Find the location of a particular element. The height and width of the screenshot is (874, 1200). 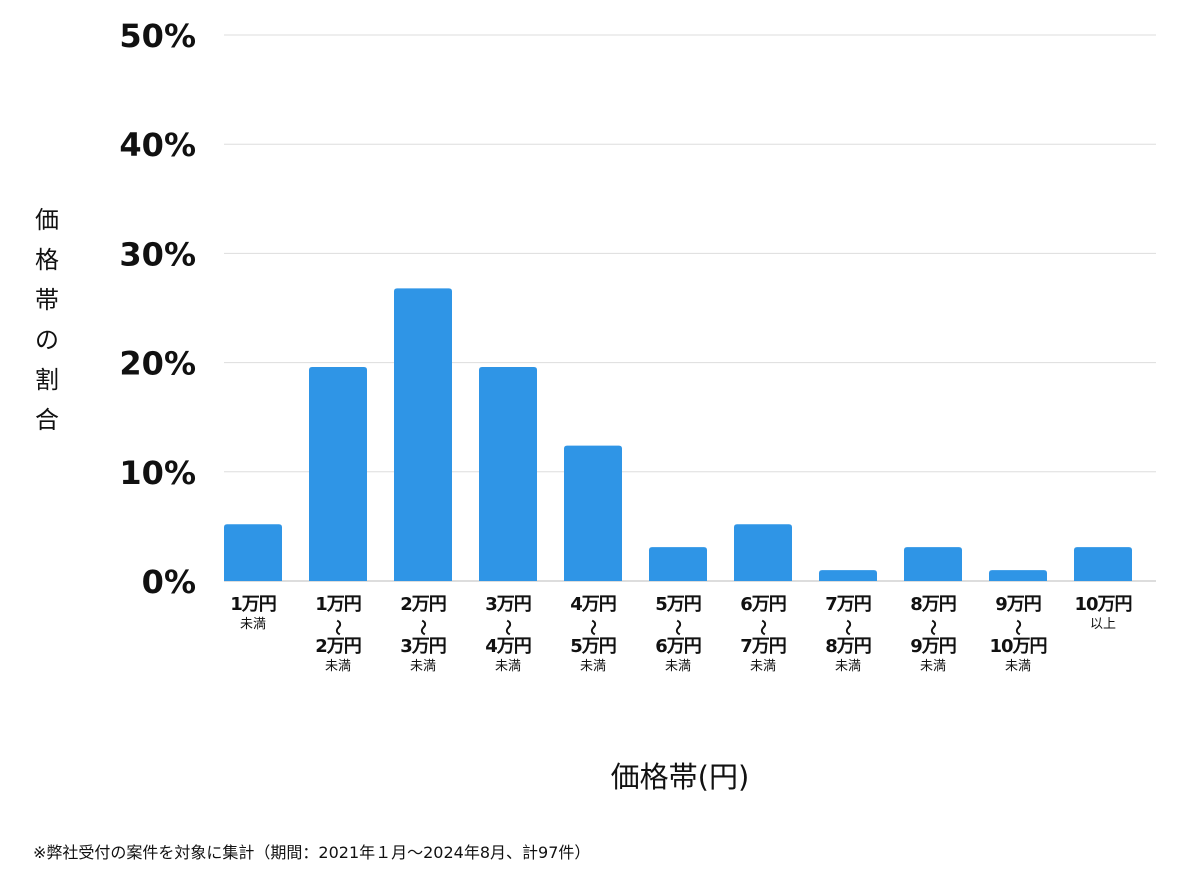

footnote: ※弊社受付の案件を対象に集計（期間：2021年１月〜2024年8月、計97件） is located at coordinates (312, 852).